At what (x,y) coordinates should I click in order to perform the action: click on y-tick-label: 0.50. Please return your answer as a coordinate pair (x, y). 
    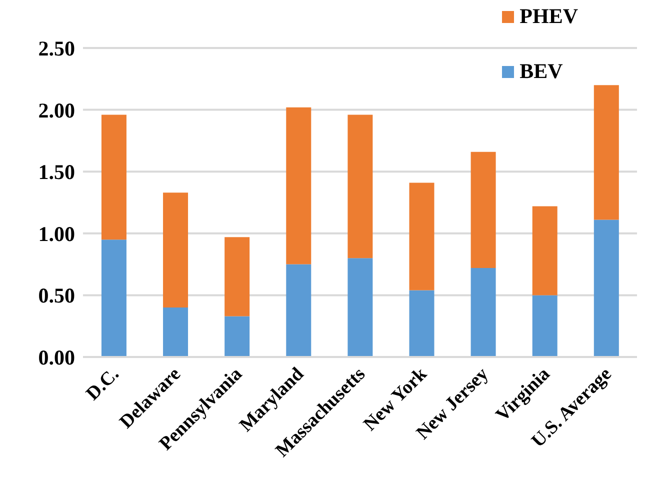
    Looking at the image, I should click on (56, 296).